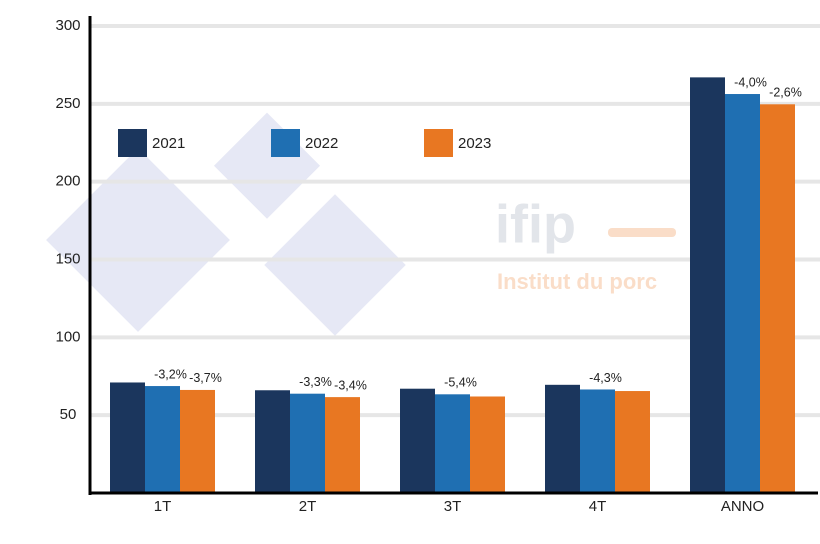  I want to click on y-tick-label: 250, so click(67, 103).